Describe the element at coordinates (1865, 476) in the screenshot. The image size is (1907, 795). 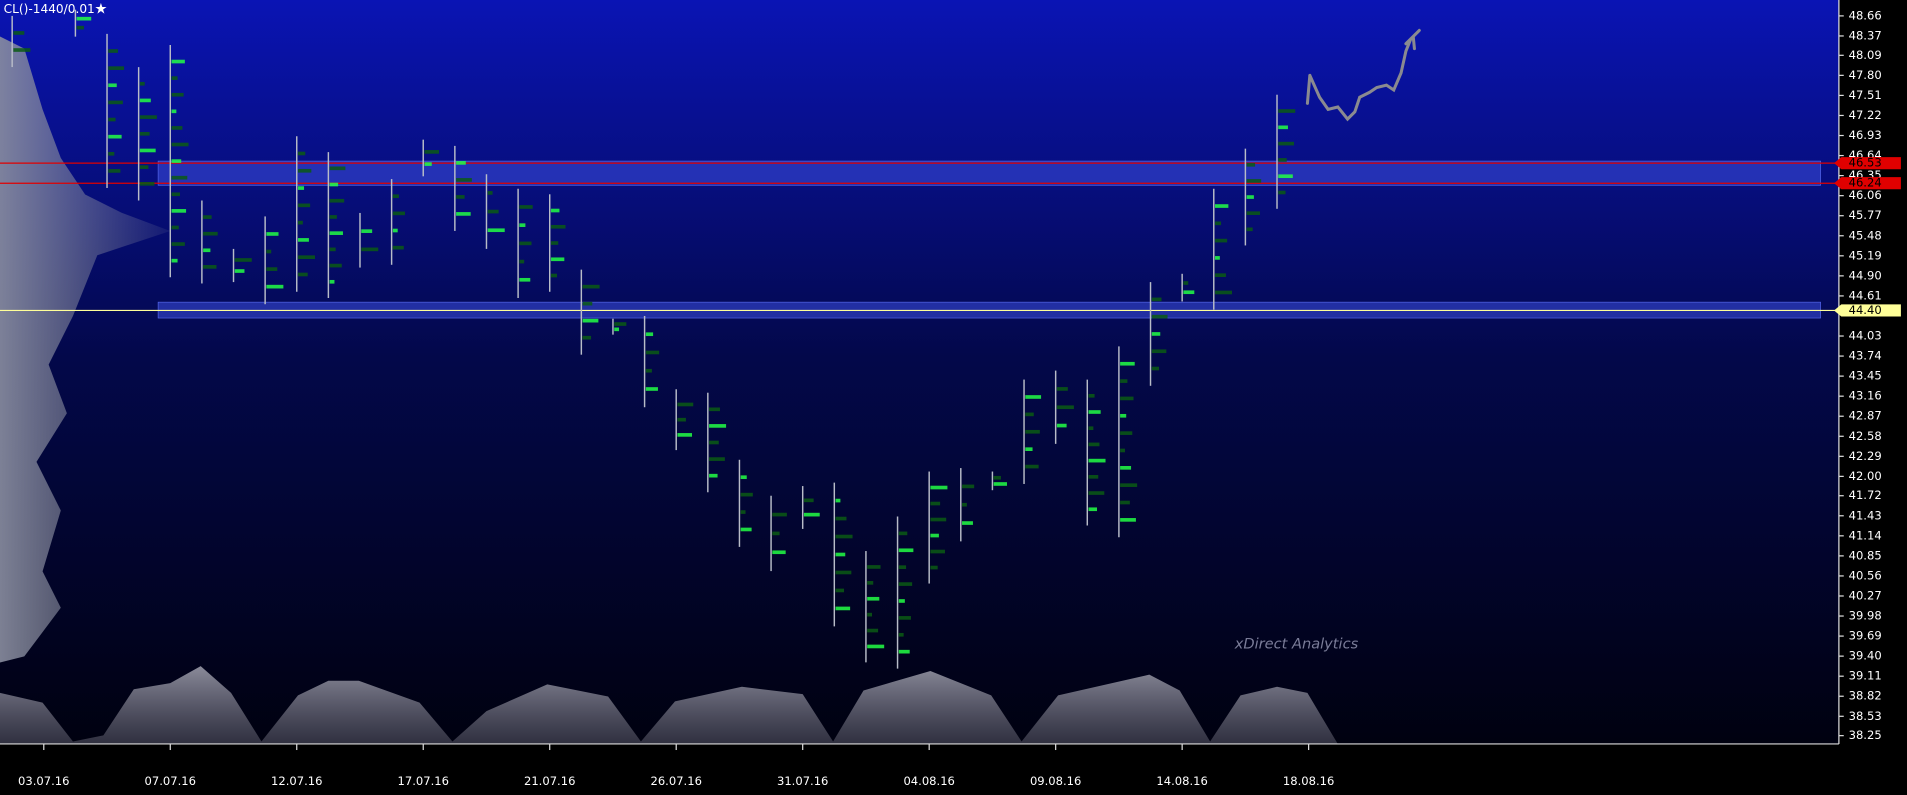
I see `y-tick-label: 42.00` at that location.